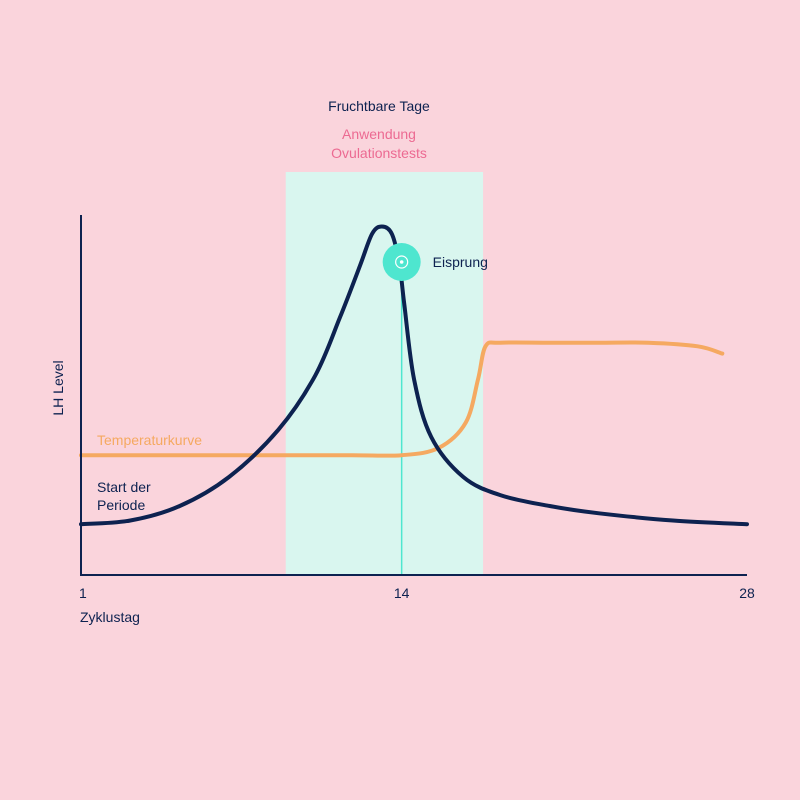 Image resolution: width=800 pixels, height=800 pixels. I want to click on ovulation-marker, so click(401, 262).